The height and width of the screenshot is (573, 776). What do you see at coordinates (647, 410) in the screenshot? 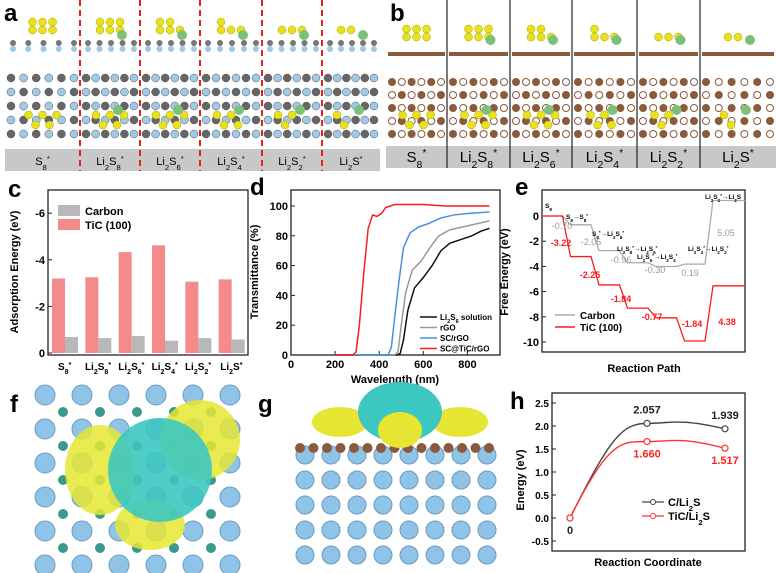
I see `data-label: 2.057` at bounding box center [647, 410].